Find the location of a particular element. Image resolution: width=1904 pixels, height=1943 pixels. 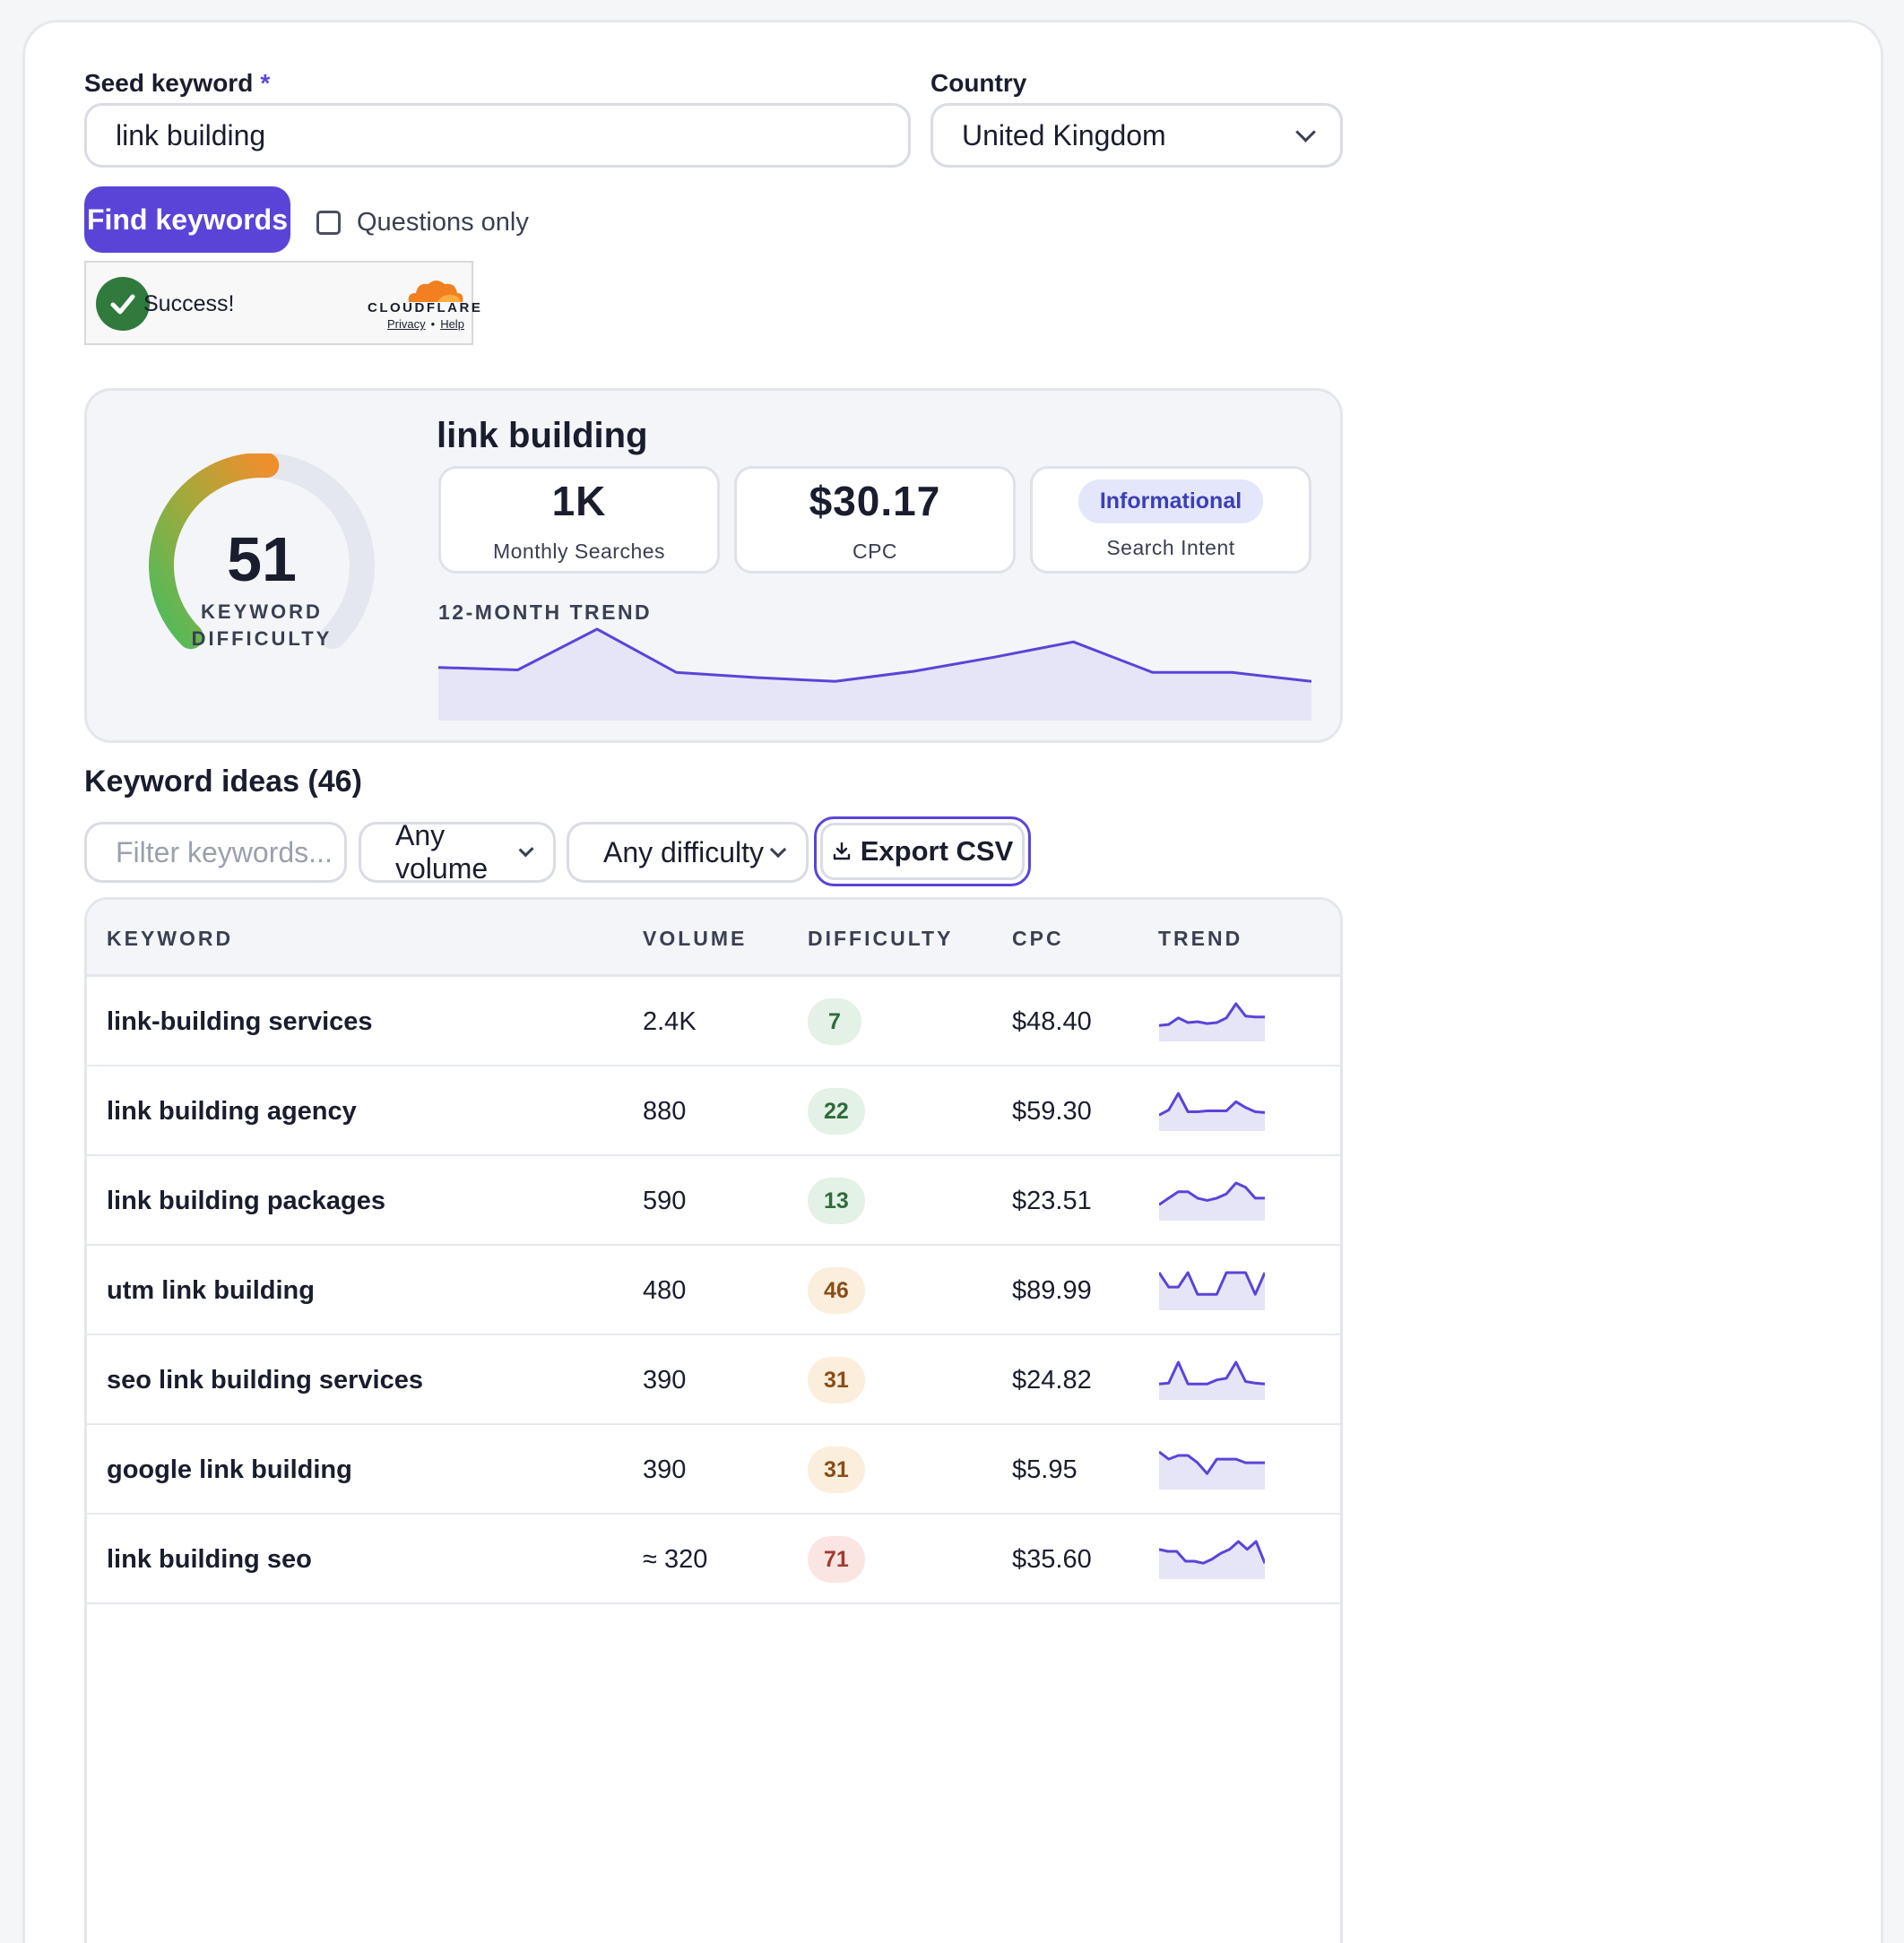

captcha-links: Privacy • Help is located at coordinates (425, 324).